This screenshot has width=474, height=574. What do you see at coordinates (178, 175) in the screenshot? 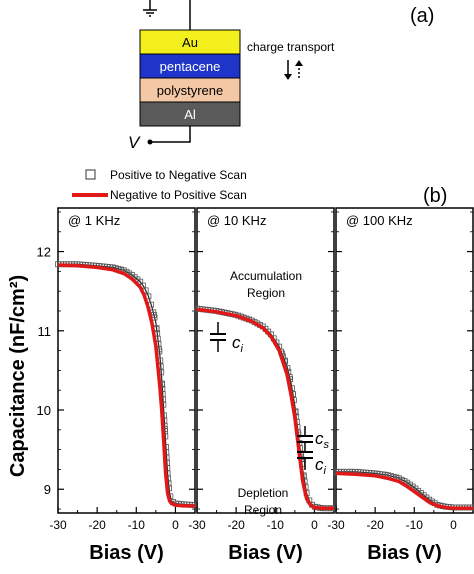
I see `legend-item-positive-to-negative: Positive to Negative Scan` at bounding box center [178, 175].